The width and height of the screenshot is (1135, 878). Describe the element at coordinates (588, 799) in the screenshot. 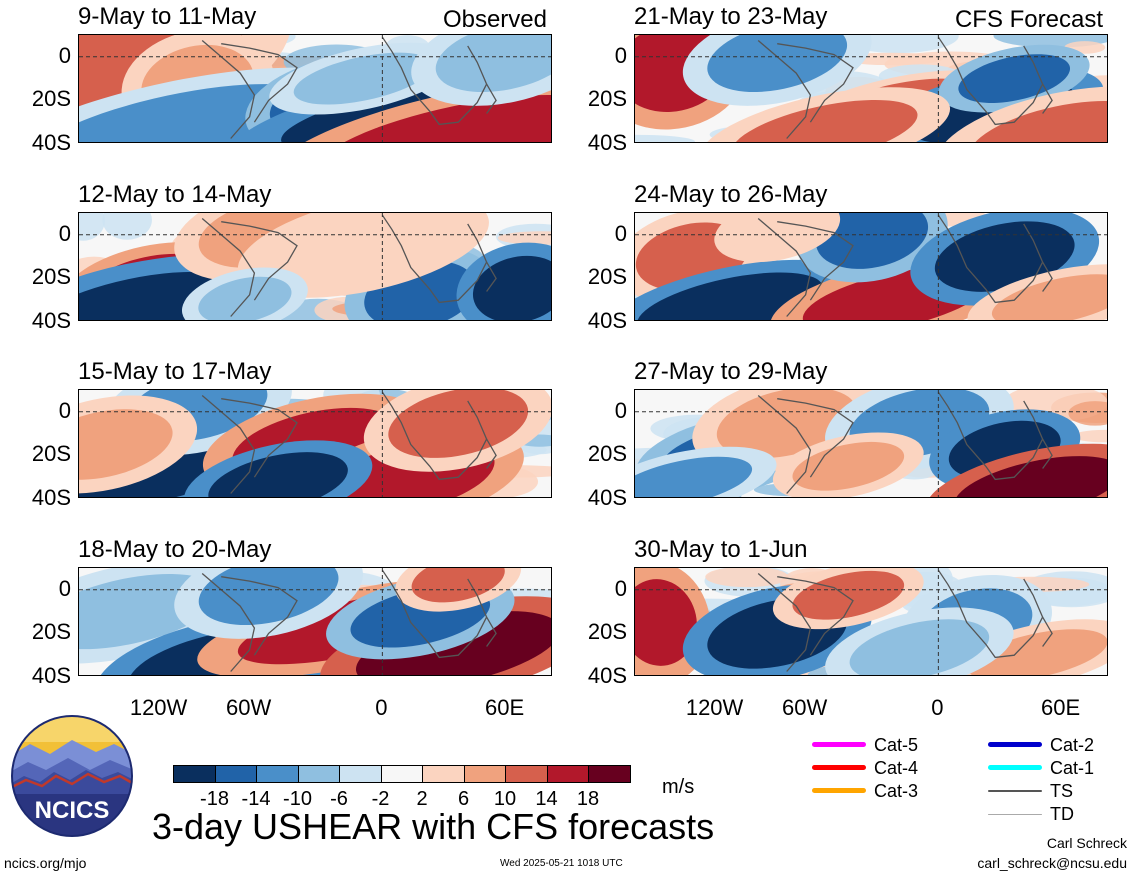

I see `colorbar-label: 18` at that location.